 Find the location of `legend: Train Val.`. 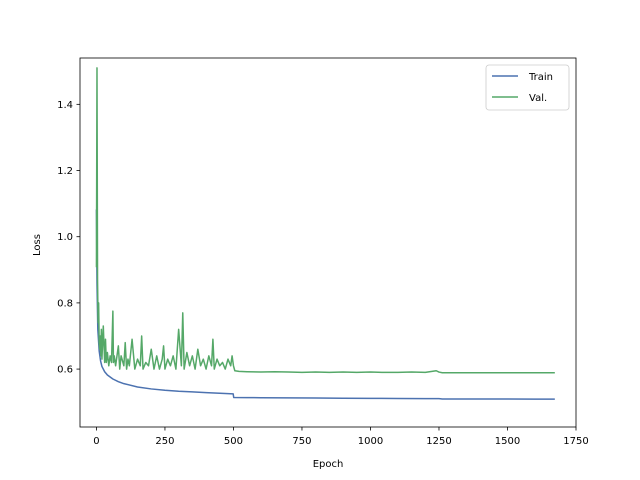

legend: Train Val. is located at coordinates (527, 87).